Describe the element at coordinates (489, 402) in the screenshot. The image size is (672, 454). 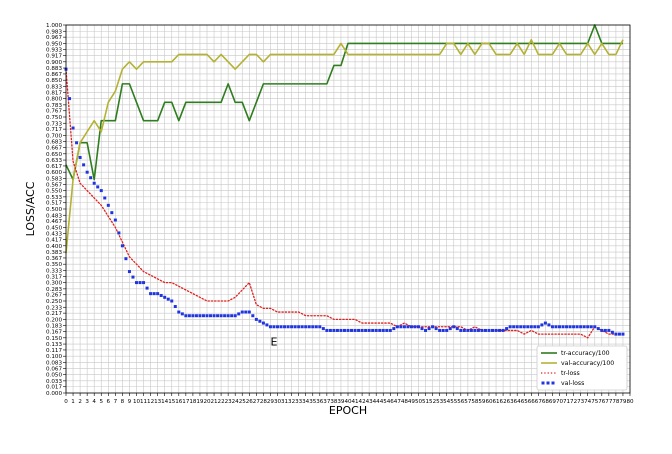
I see `x-tick-label: 60` at that location.